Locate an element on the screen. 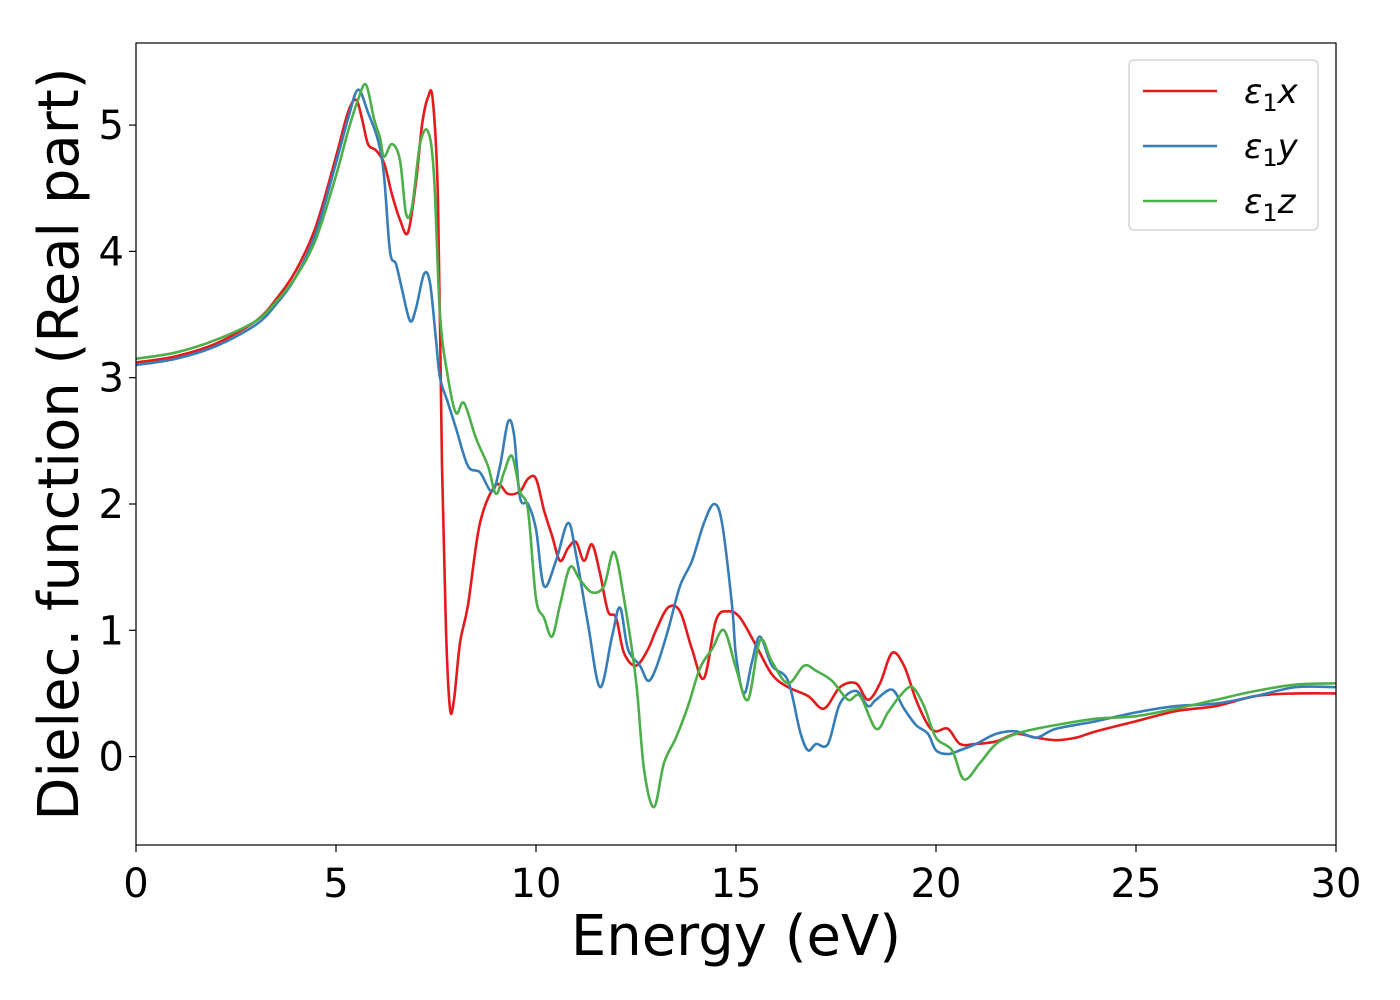 This screenshot has height=1000, width=1400. y-tick-label: 2 is located at coordinates (111, 505).